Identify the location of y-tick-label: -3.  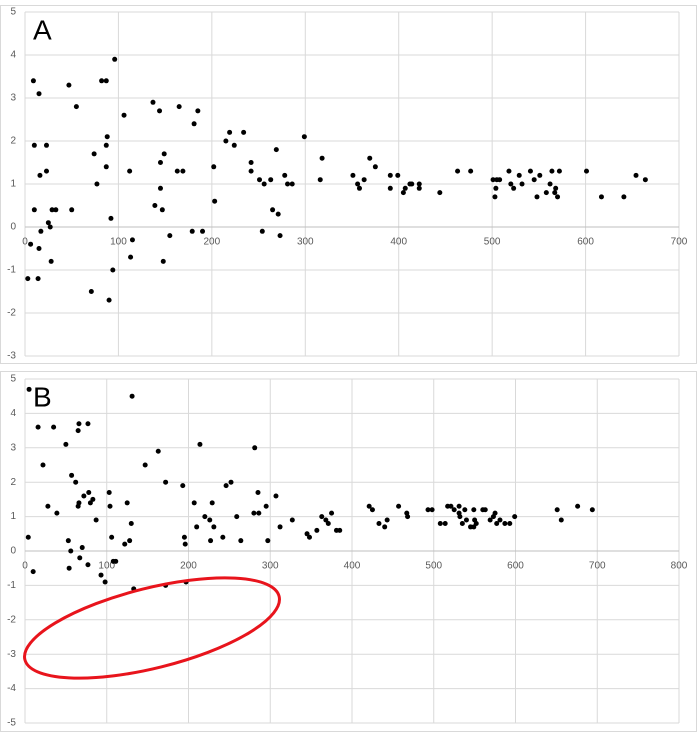
(11, 356).